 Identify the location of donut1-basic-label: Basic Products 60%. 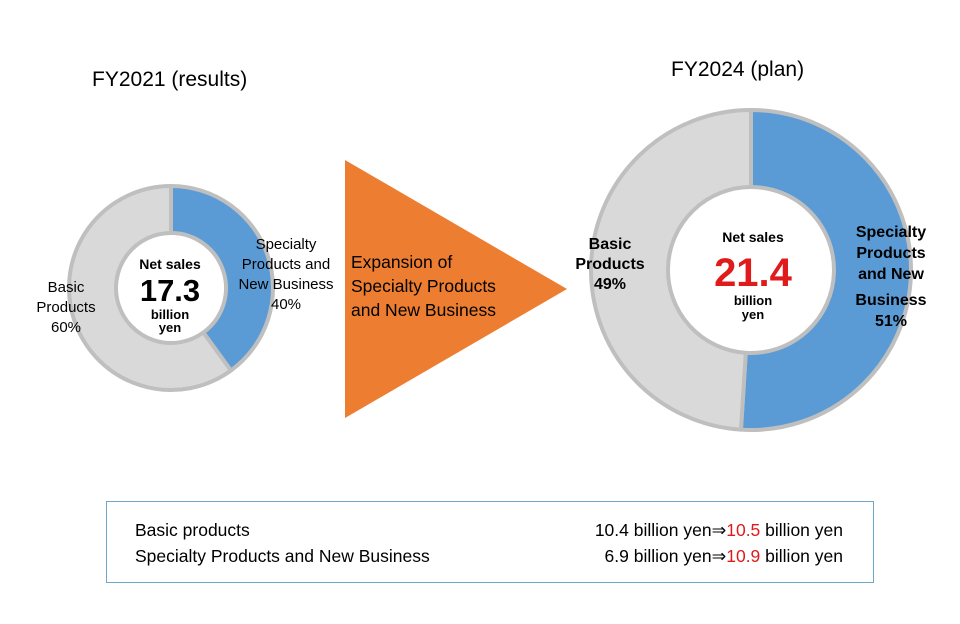
(66, 308).